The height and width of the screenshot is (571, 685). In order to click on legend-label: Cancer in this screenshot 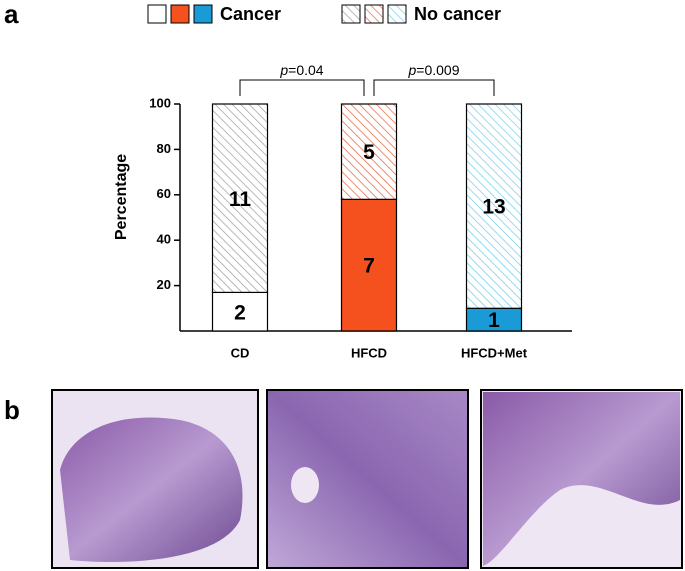, I will do `click(250, 14)`.